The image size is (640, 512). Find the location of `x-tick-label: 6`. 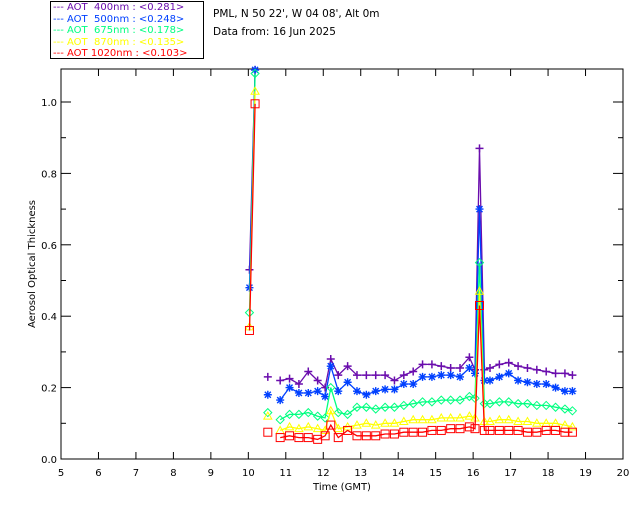

x-tick-label: 6 is located at coordinates (98, 473).